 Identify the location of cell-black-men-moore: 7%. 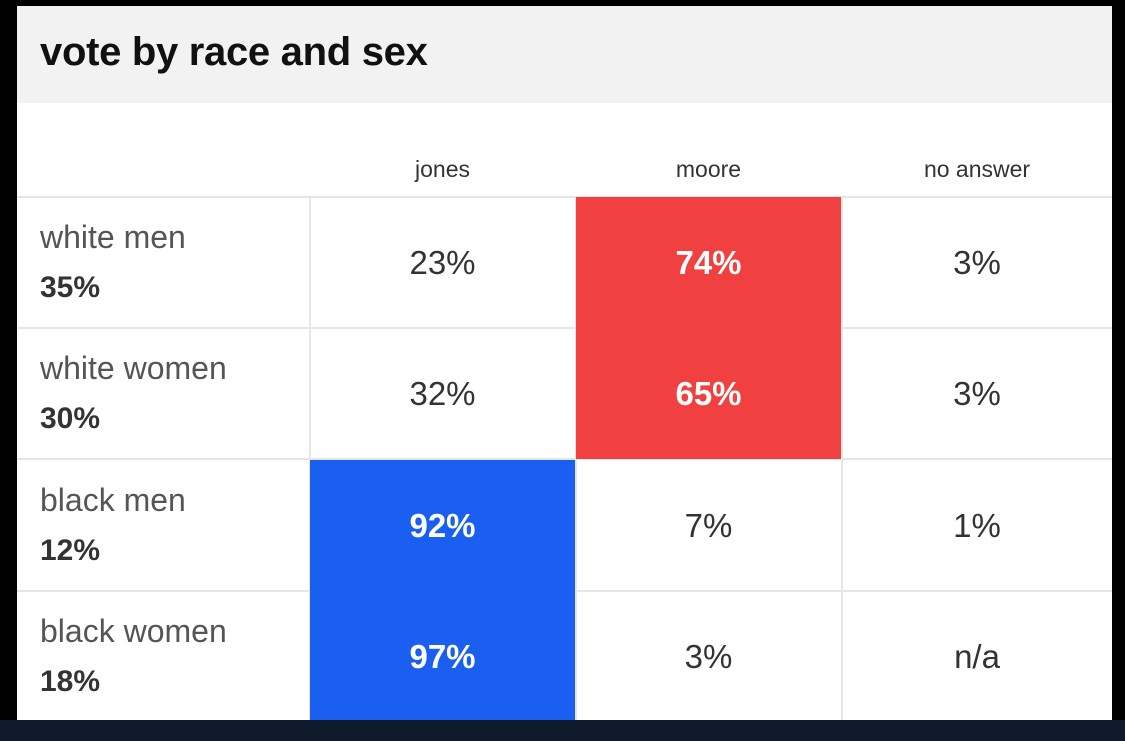
(708, 525).